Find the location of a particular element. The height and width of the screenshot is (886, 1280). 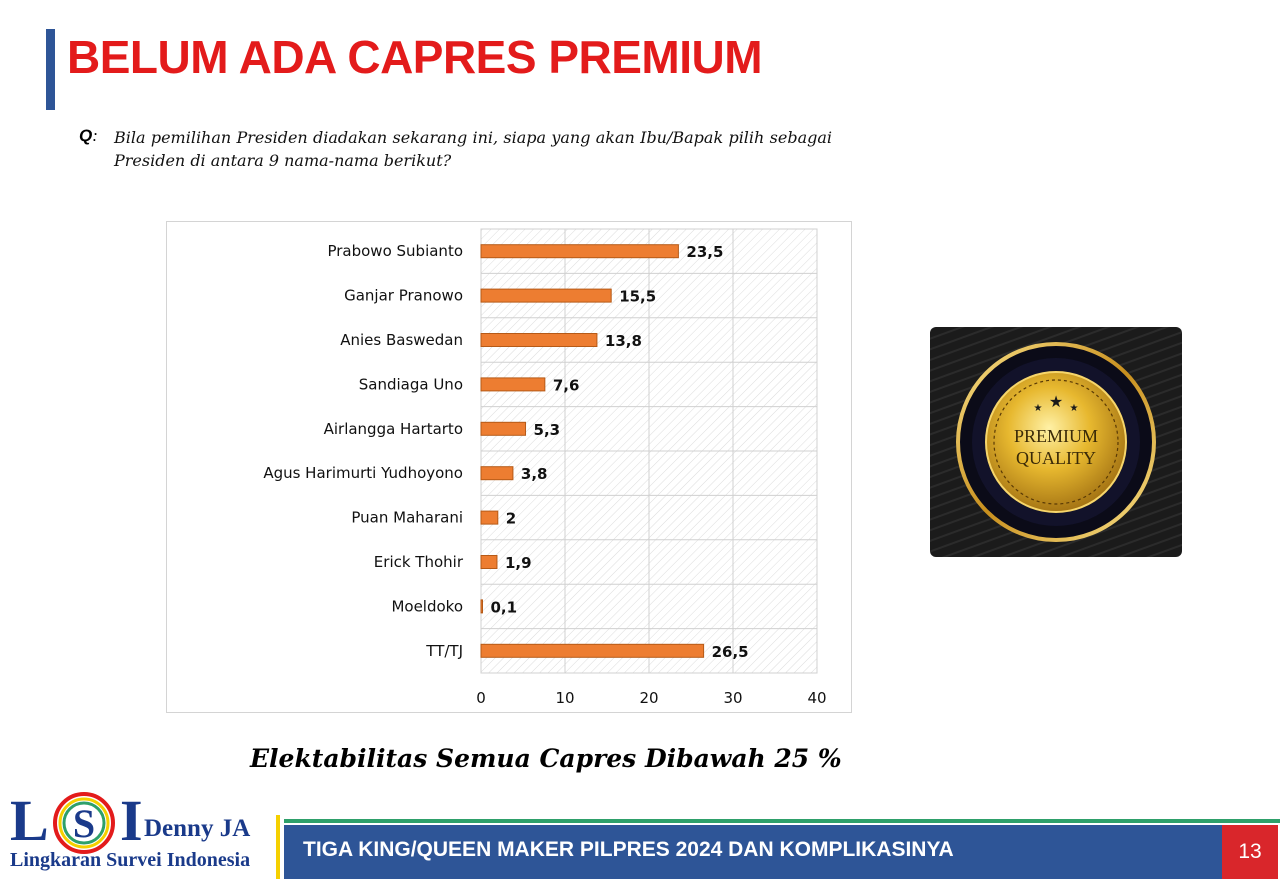

x-tick-label: 40 is located at coordinates (816, 698).